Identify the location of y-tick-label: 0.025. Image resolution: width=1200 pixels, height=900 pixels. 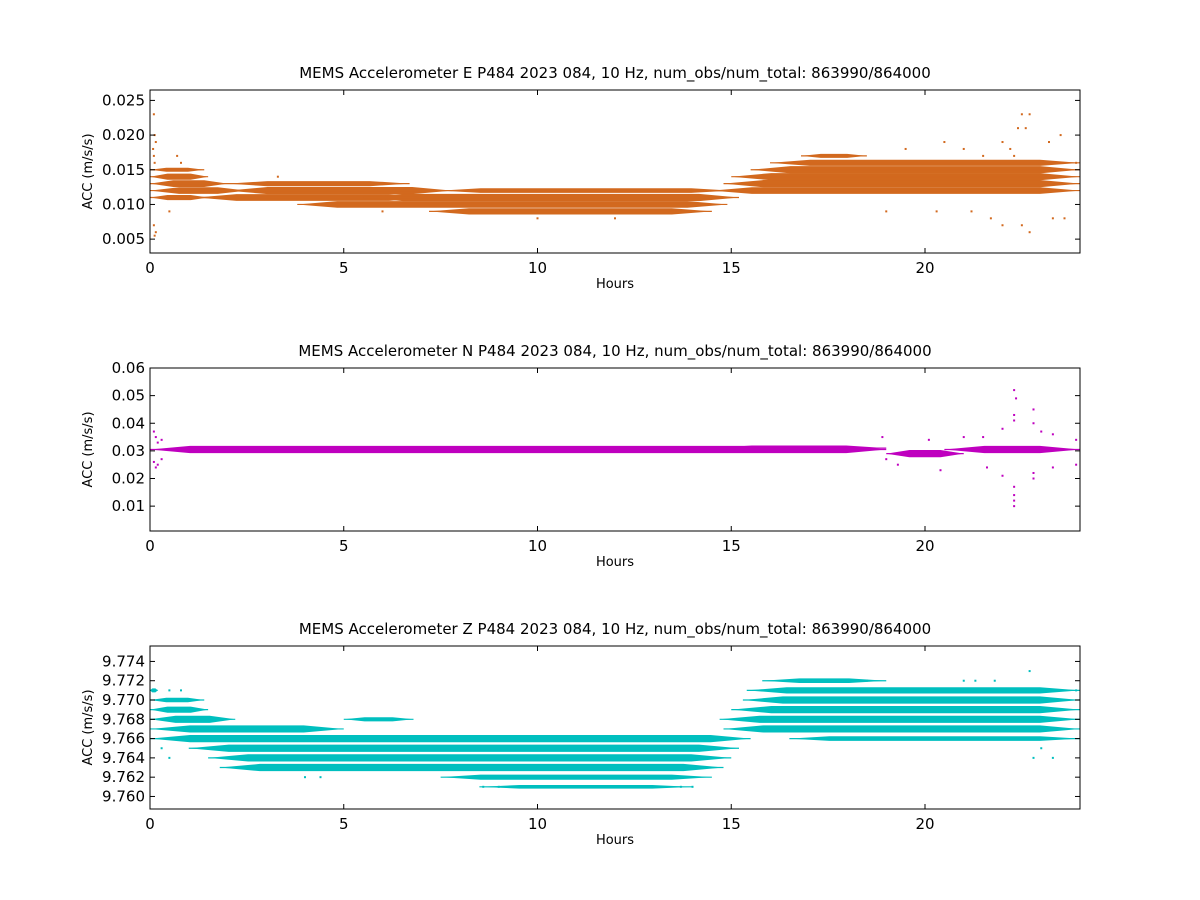
(123, 100).